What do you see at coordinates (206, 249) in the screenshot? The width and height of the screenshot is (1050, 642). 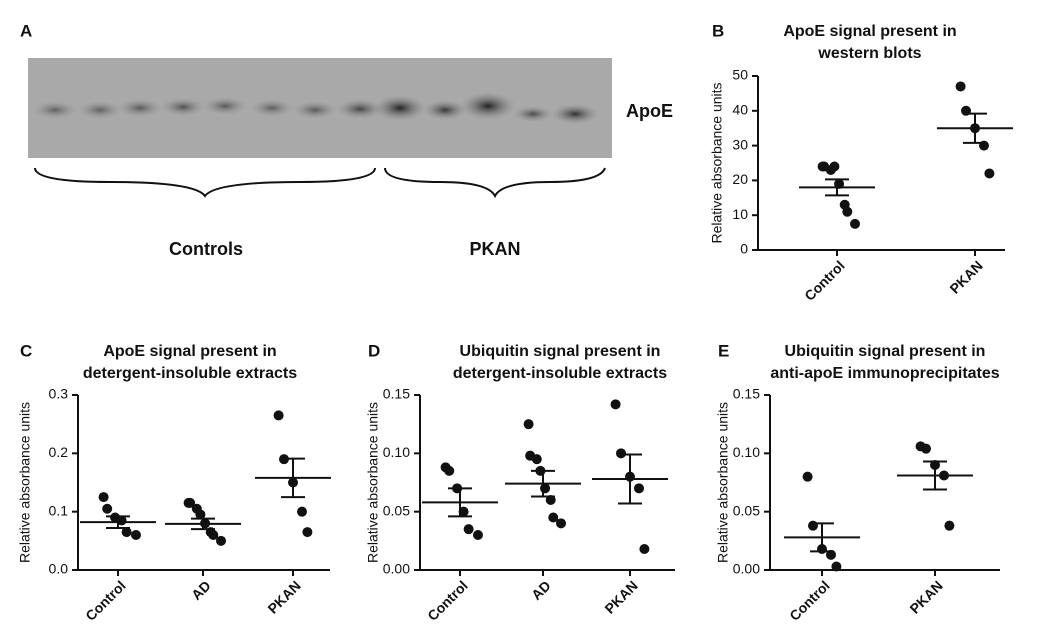 I see `group-label: Controls` at bounding box center [206, 249].